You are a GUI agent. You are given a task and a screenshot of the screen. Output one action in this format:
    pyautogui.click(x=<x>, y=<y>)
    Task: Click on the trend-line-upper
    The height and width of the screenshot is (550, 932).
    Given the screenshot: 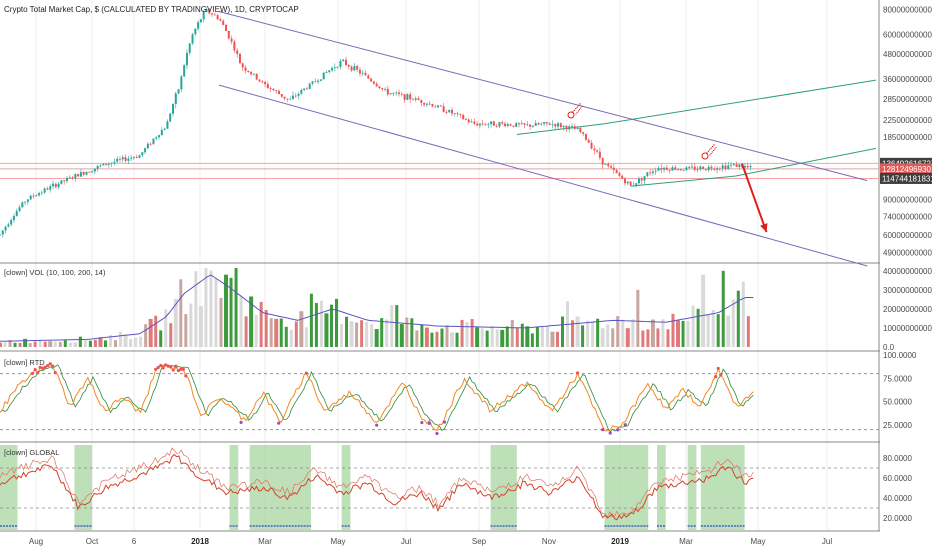 What is the action you would take?
    pyautogui.click(x=696, y=107)
    